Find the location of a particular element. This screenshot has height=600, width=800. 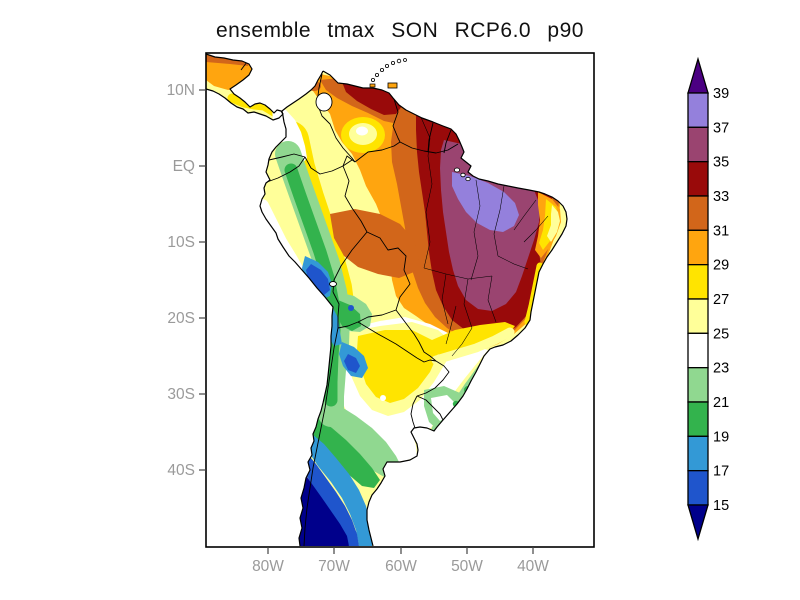

colorbar-label-17: 17 is located at coordinates (721, 472).